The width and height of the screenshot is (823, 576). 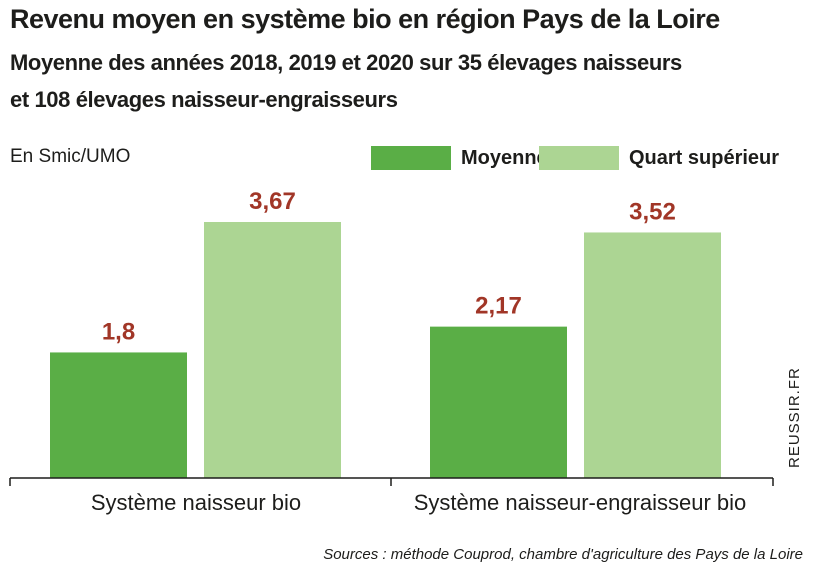 What do you see at coordinates (580, 502) in the screenshot?
I see `category-label-2: Système naisseur-engraisseur bio` at bounding box center [580, 502].